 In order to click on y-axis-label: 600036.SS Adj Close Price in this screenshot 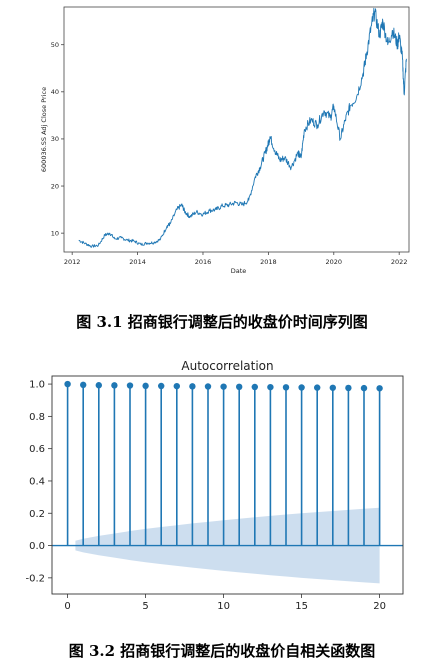, I will do `click(44, 129)`.